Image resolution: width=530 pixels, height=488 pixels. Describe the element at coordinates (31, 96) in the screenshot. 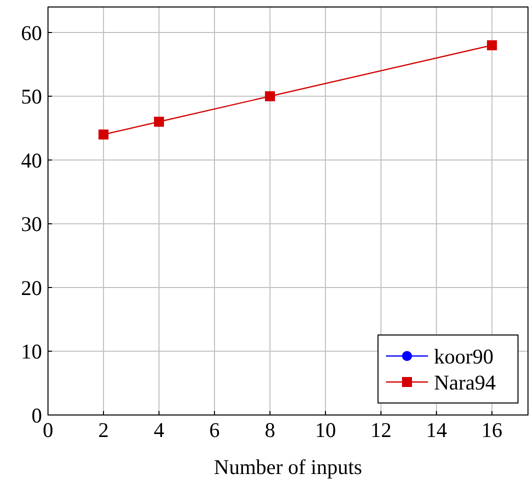

I see `y-tick-label: 50` at that location.